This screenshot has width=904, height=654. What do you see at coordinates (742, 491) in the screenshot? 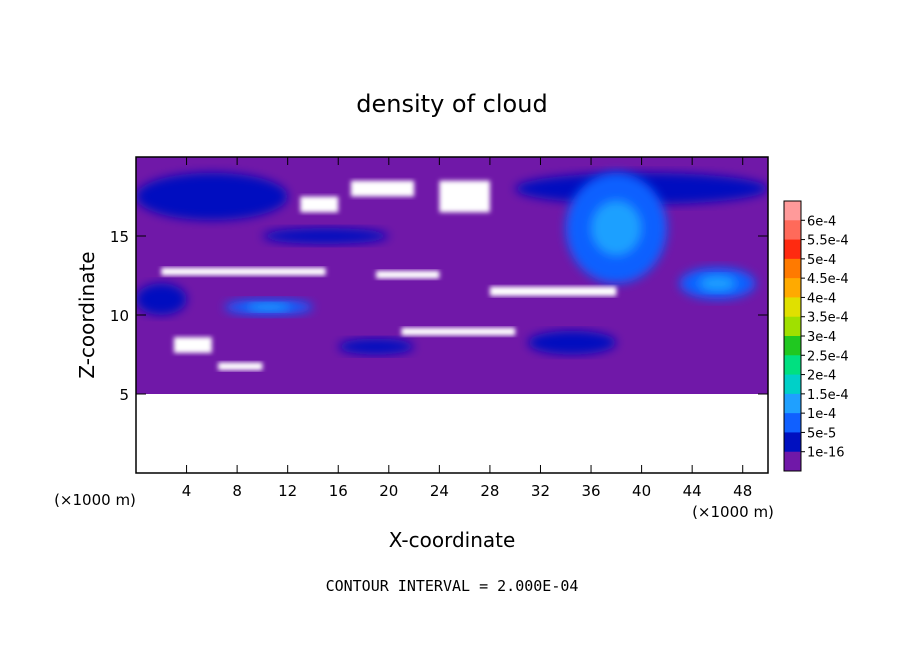
I see `x-tick-label: 48` at bounding box center [742, 491].